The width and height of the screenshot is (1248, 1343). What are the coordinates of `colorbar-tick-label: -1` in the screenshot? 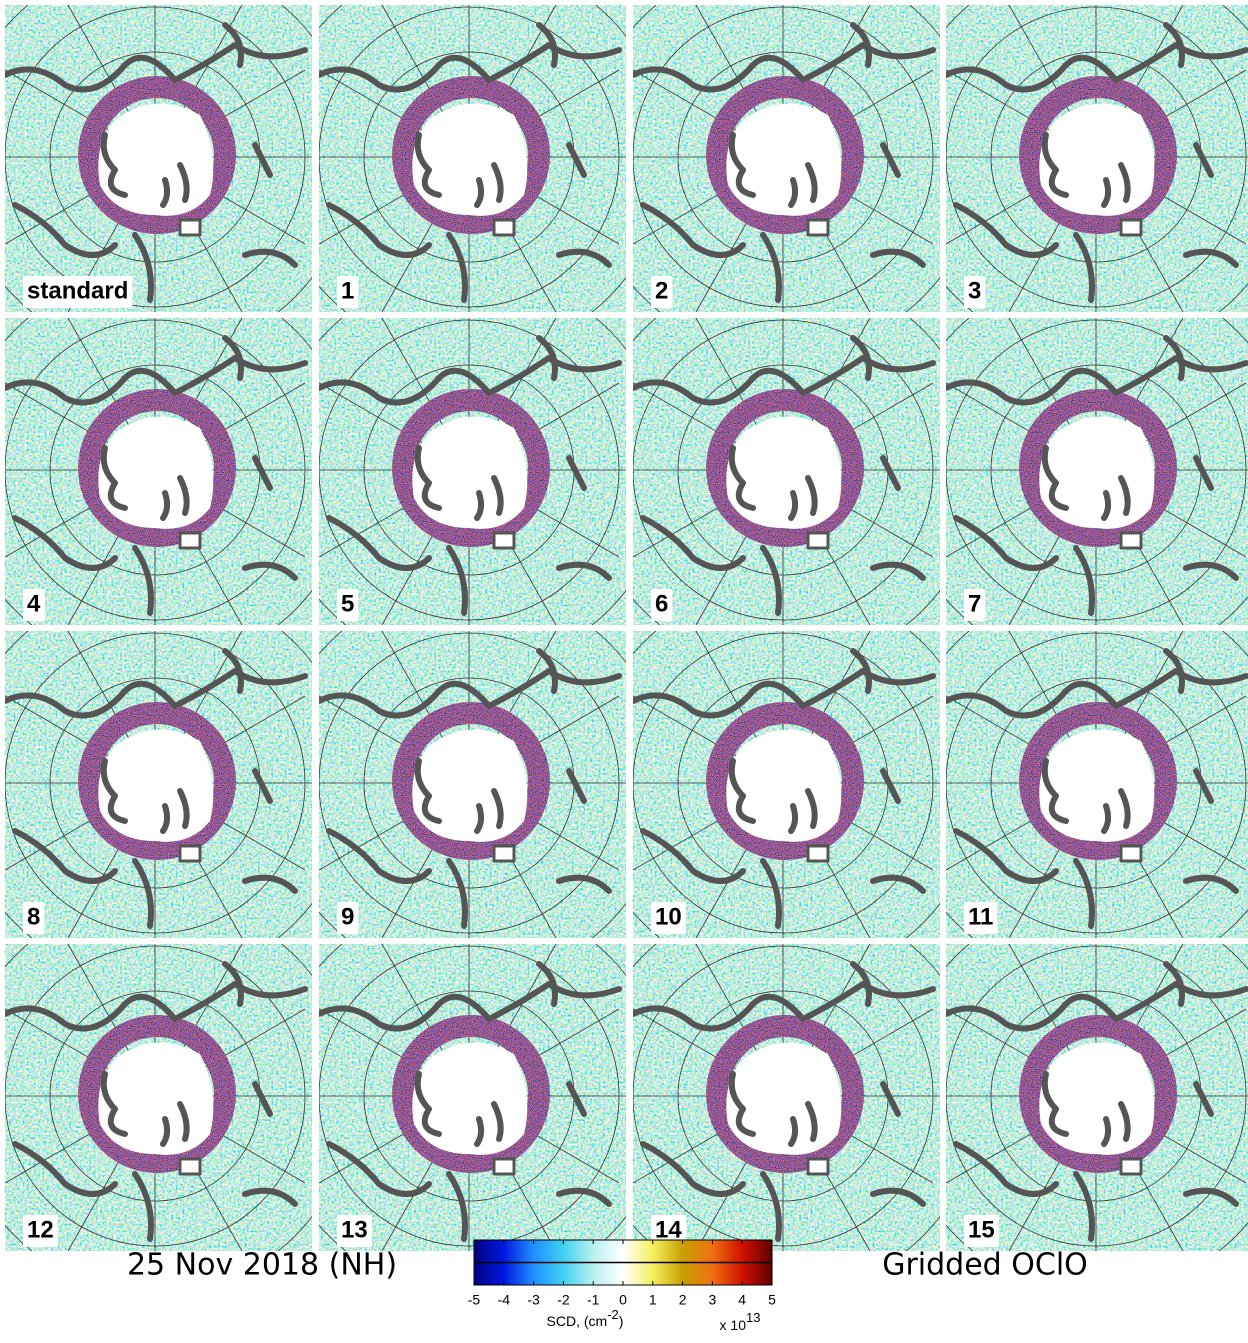 It's located at (593, 1300).